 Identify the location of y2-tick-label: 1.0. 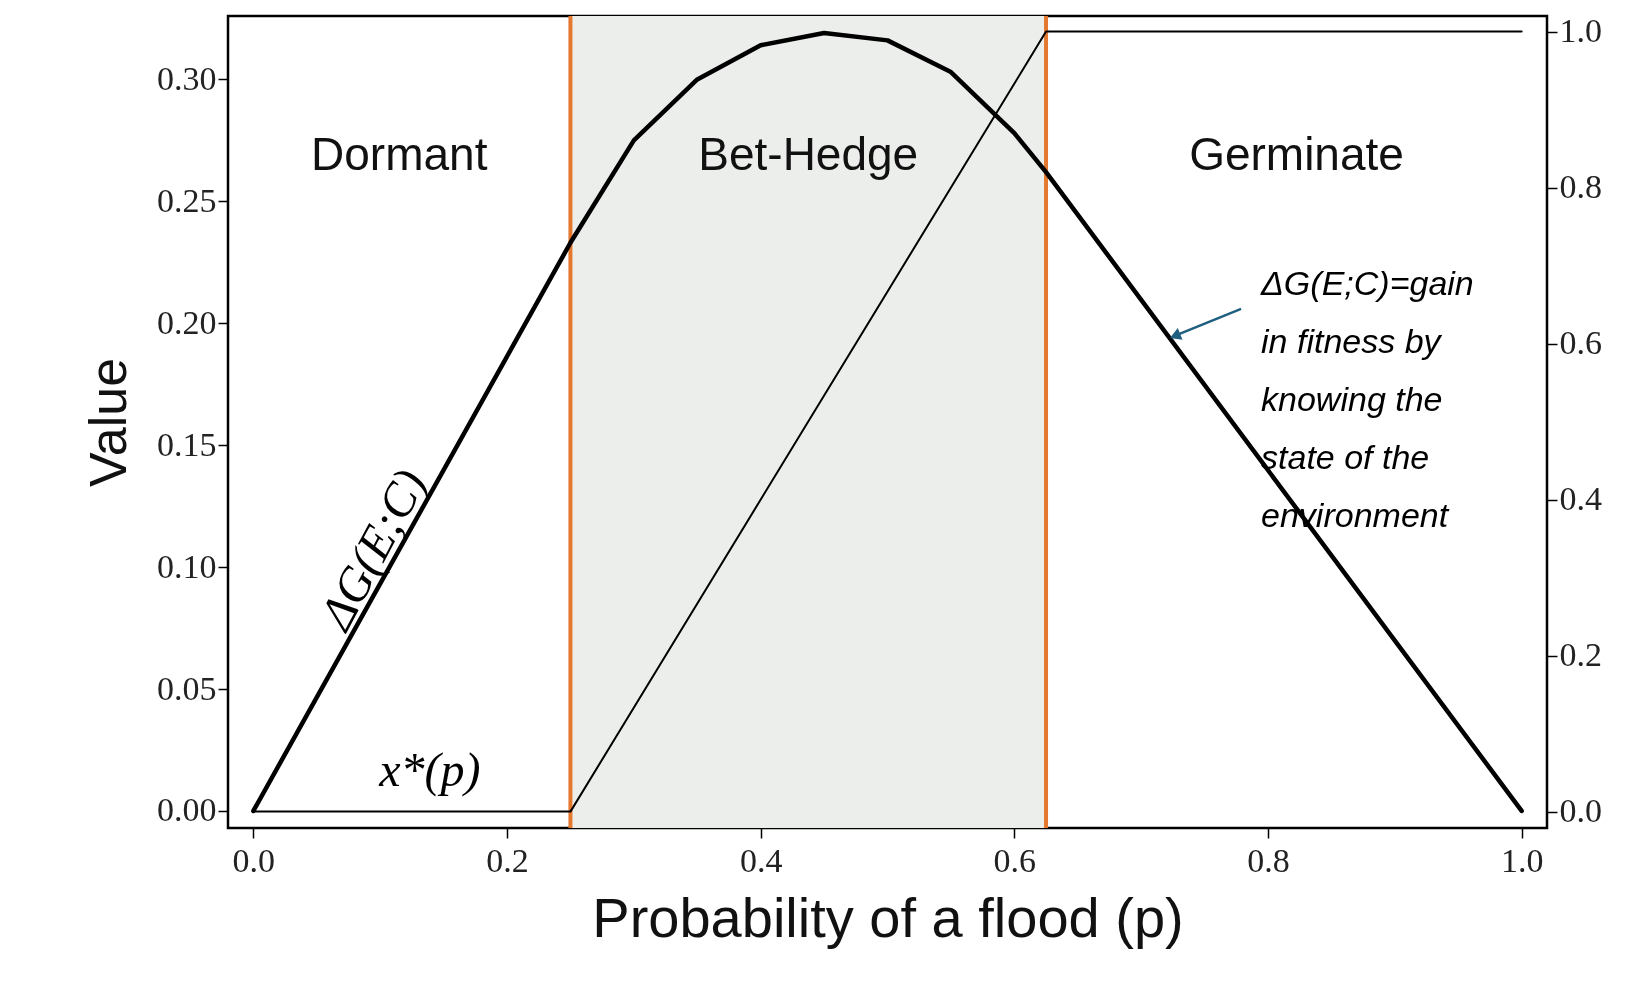
(1580, 31).